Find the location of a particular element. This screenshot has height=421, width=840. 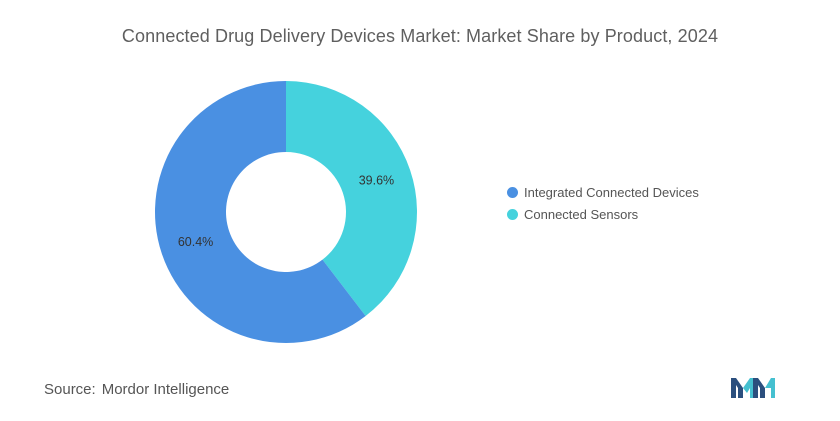

slice-value-label: 60.4% is located at coordinates (195, 242).